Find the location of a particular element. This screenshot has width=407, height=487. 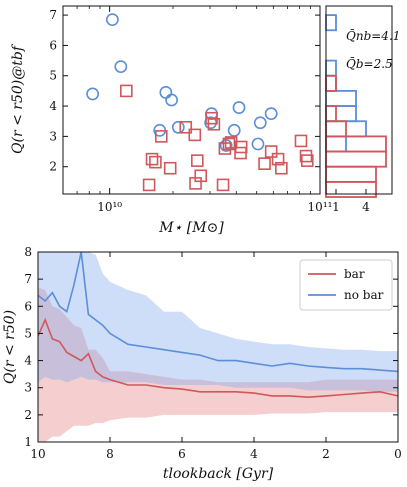

x-tick-label: 8 is located at coordinates (110, 454).